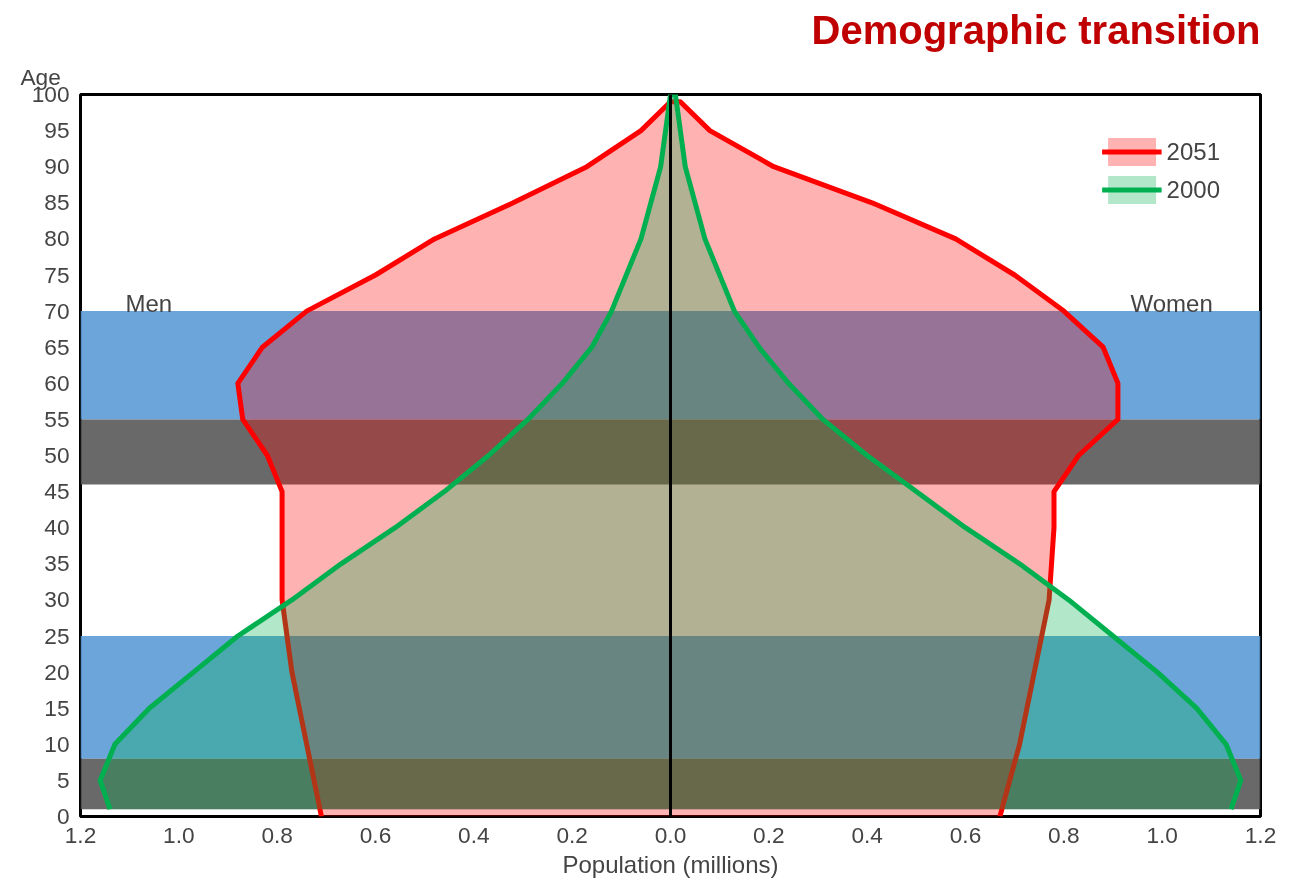 Image resolution: width=1303 pixels, height=892 pixels. I want to click on y-tick-label: 25, so click(57, 635).